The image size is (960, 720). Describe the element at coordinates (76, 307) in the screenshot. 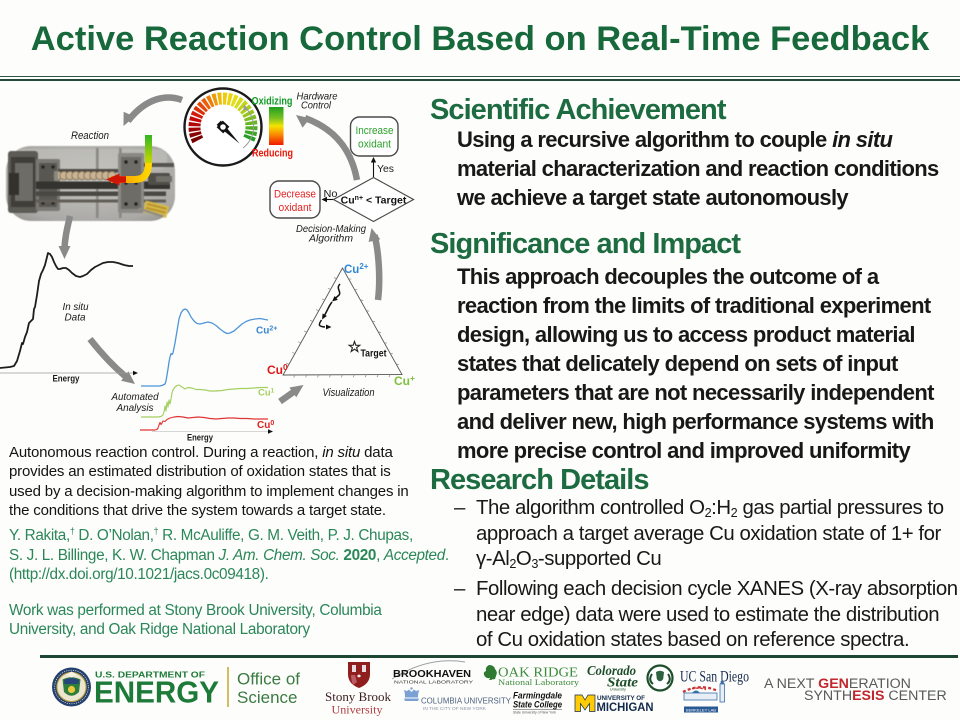

I see `svg-text: In situ` at that location.